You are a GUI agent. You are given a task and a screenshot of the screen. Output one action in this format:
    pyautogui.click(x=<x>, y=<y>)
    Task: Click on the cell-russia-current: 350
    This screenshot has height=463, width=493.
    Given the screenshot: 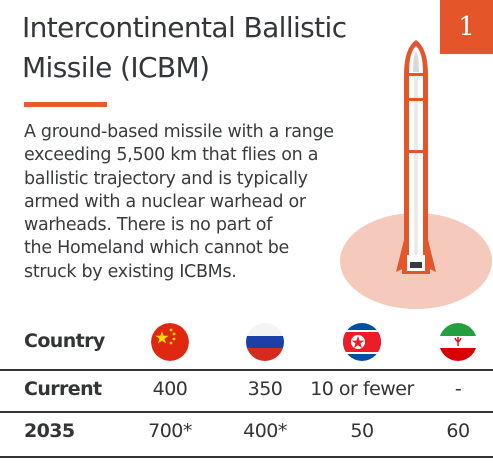 What is the action you would take?
    pyautogui.click(x=265, y=389)
    